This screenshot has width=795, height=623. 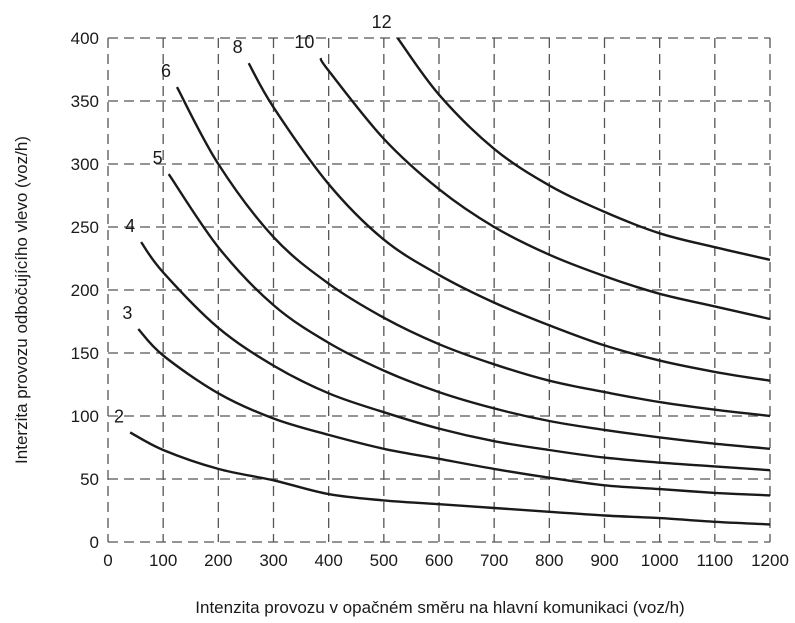 I want to click on x-tick-label: 600, so click(x=439, y=560).